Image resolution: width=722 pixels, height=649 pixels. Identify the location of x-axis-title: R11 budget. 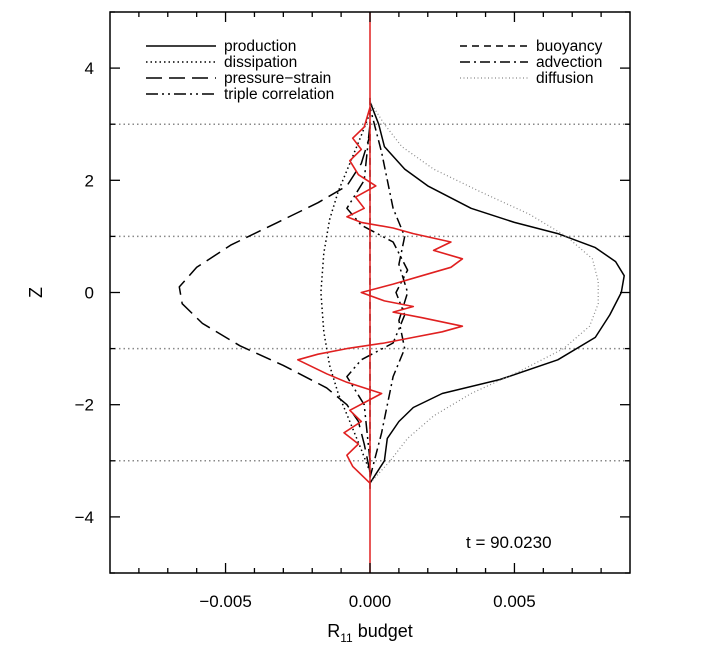
(370, 633).